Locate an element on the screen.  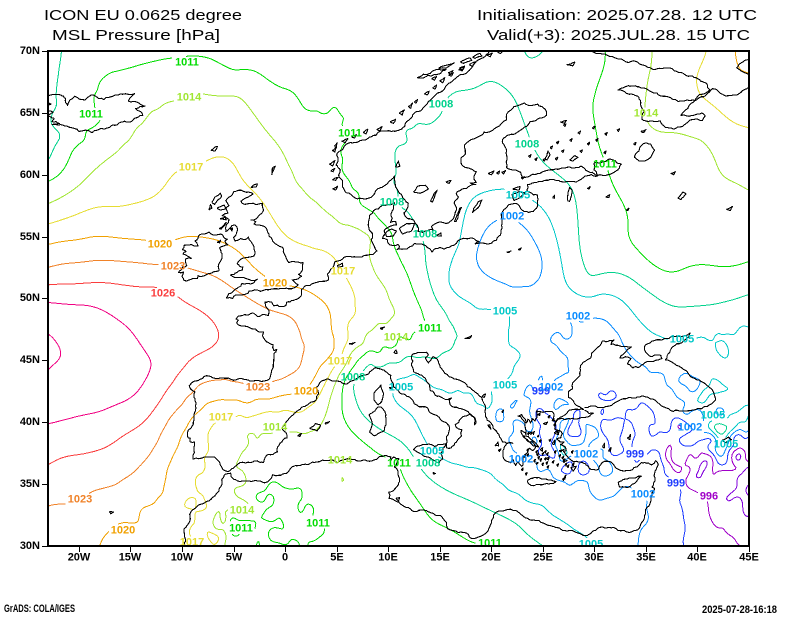
svg-text: 996 is located at coordinates (709, 497).